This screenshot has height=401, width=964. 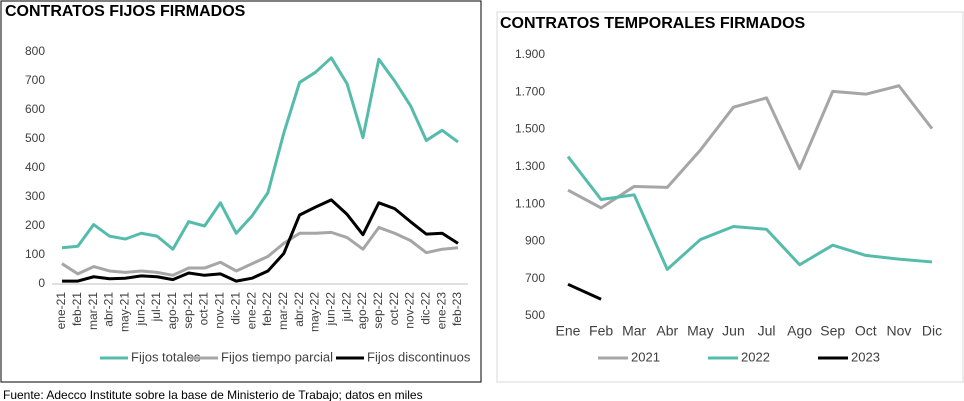 What do you see at coordinates (299, 309) in the screenshot?
I see `x-tick-label: abr-22` at bounding box center [299, 309].